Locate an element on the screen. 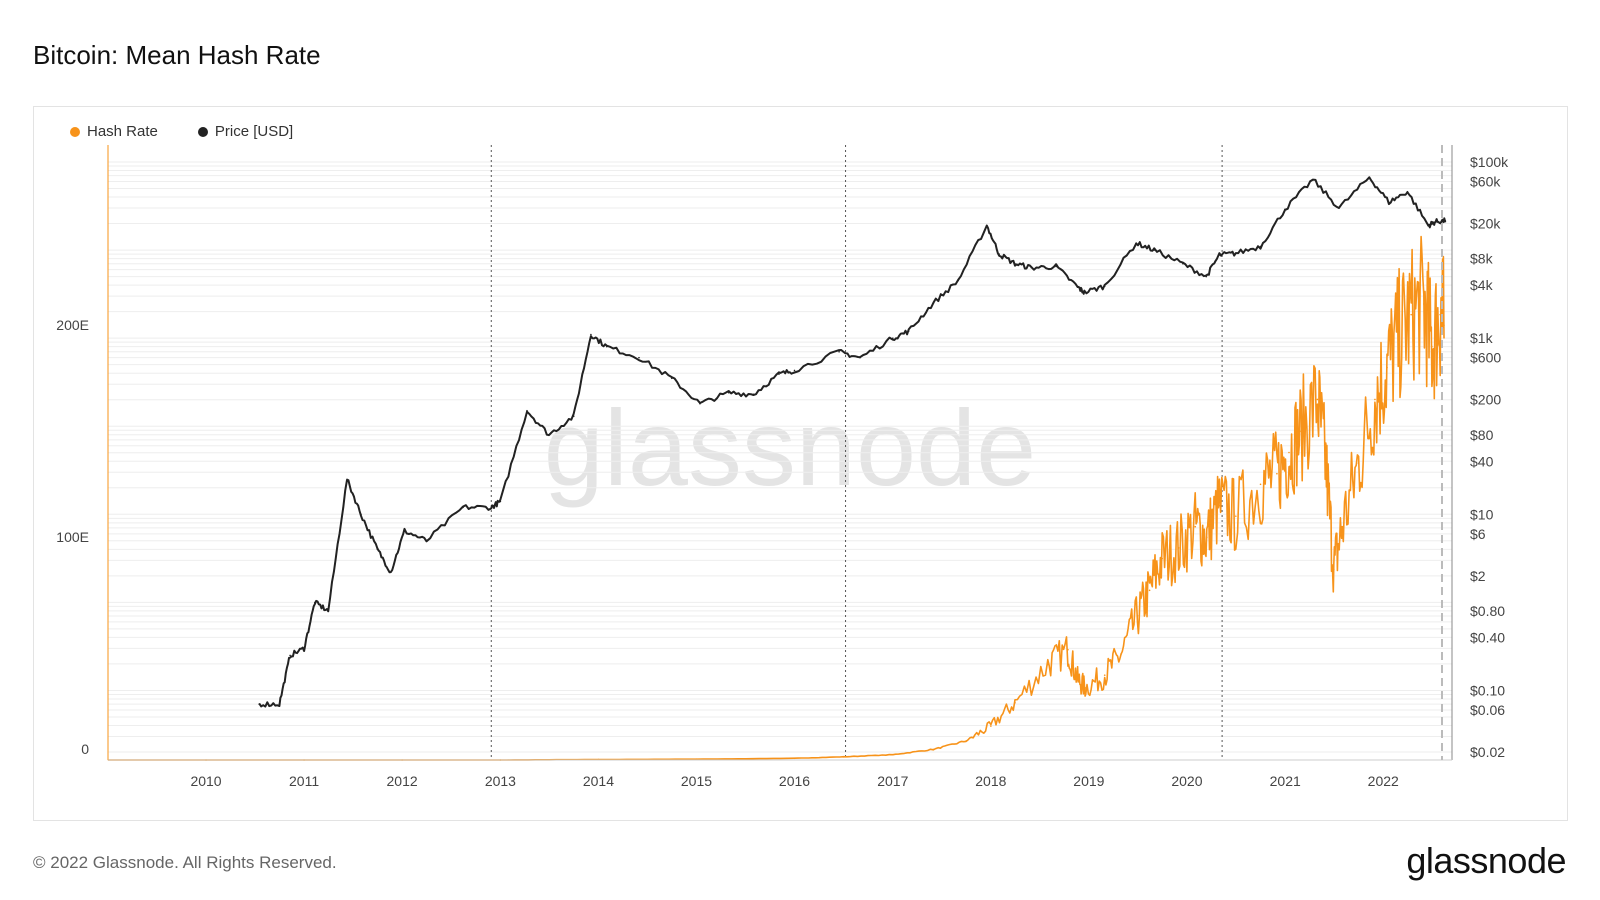  y-left-tick-label: 100E is located at coordinates (72, 537).